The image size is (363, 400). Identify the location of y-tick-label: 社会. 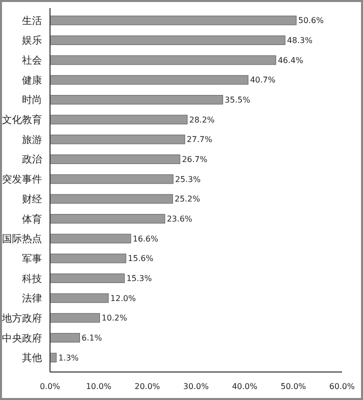
(32, 60).